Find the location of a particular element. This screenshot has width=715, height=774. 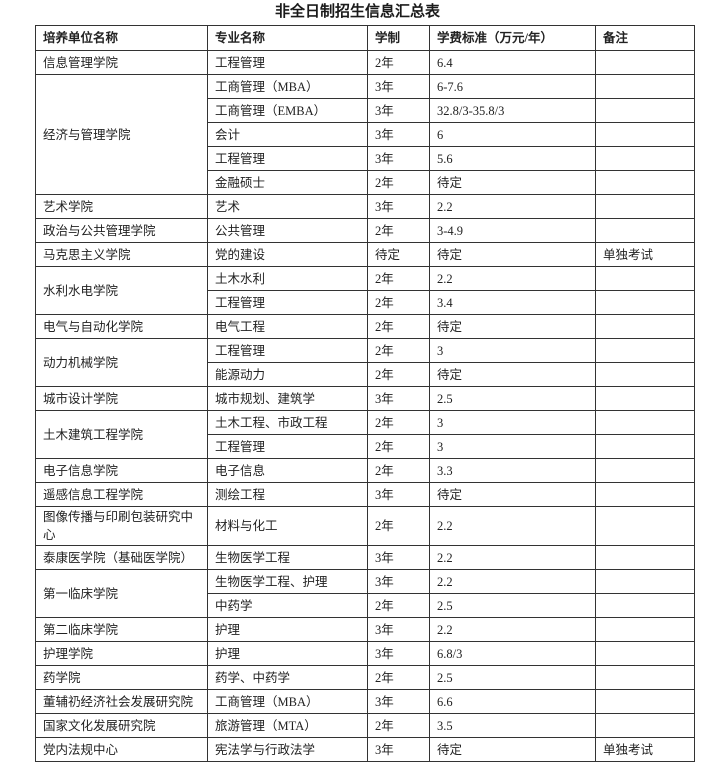

unit-cell: 信息管理学院 is located at coordinates (121, 62).